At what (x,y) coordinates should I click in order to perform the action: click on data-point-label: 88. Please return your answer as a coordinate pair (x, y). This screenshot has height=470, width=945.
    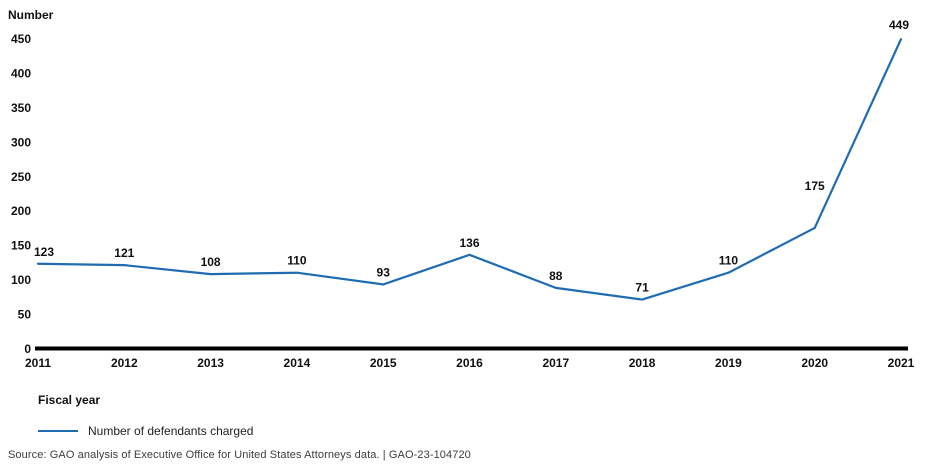
    Looking at the image, I should click on (556, 276).